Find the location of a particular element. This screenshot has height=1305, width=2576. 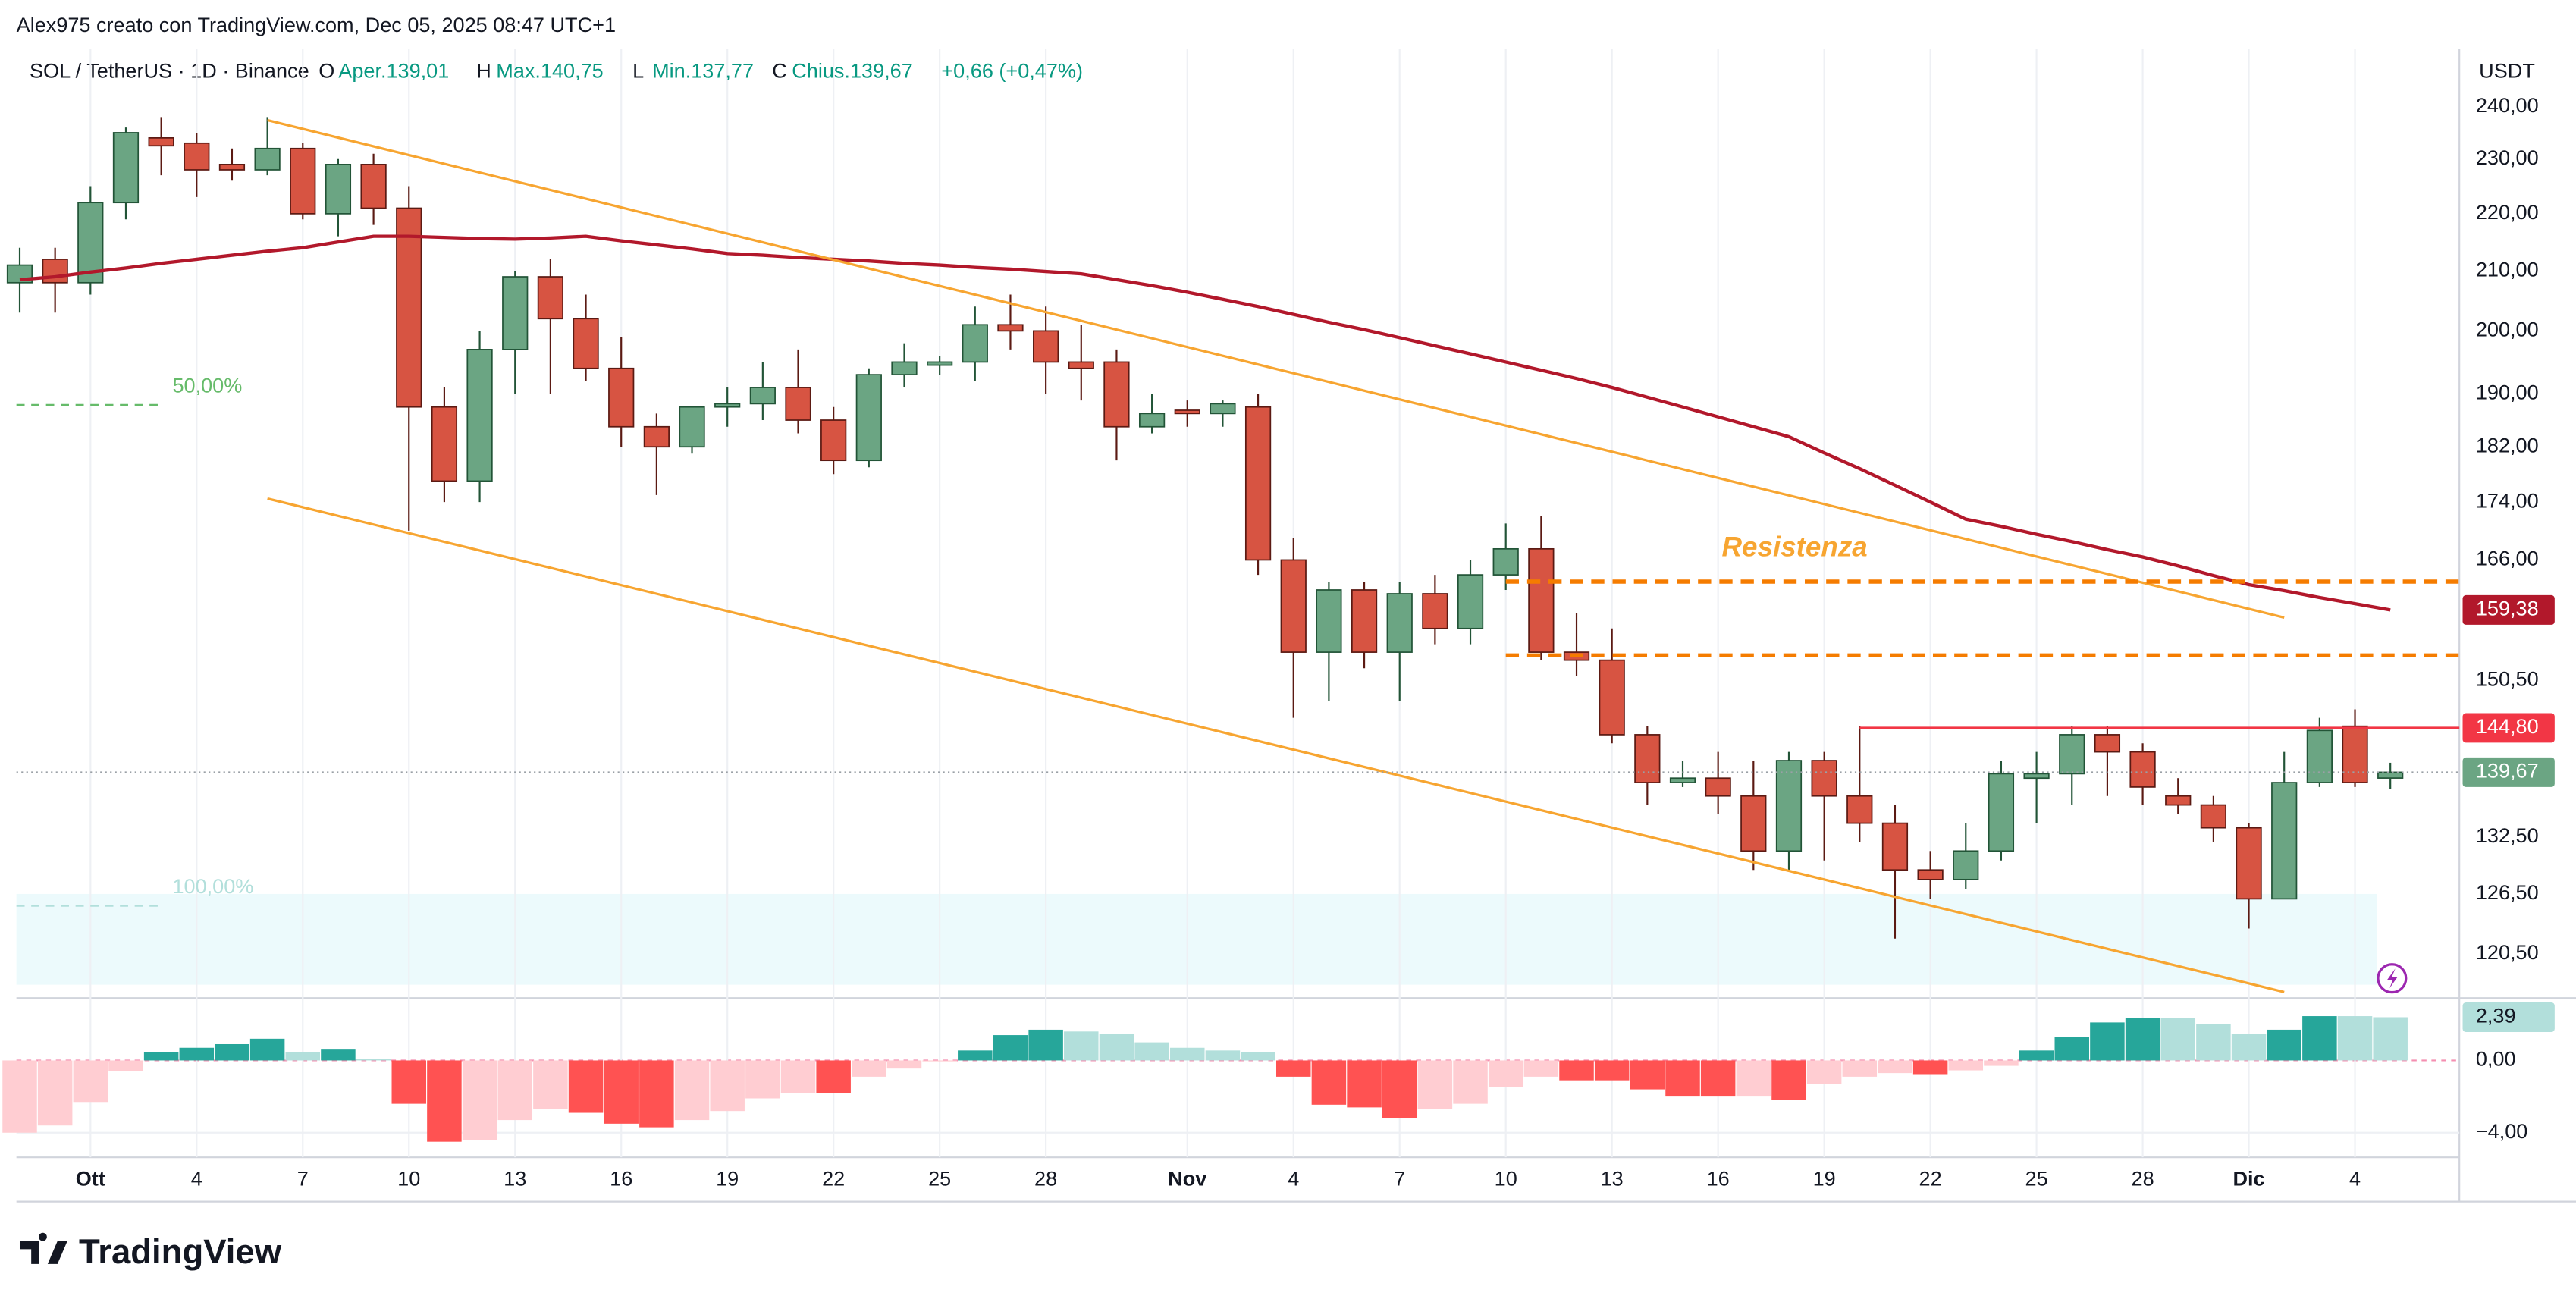

last-price-label: 139,67 is located at coordinates (2507, 771).